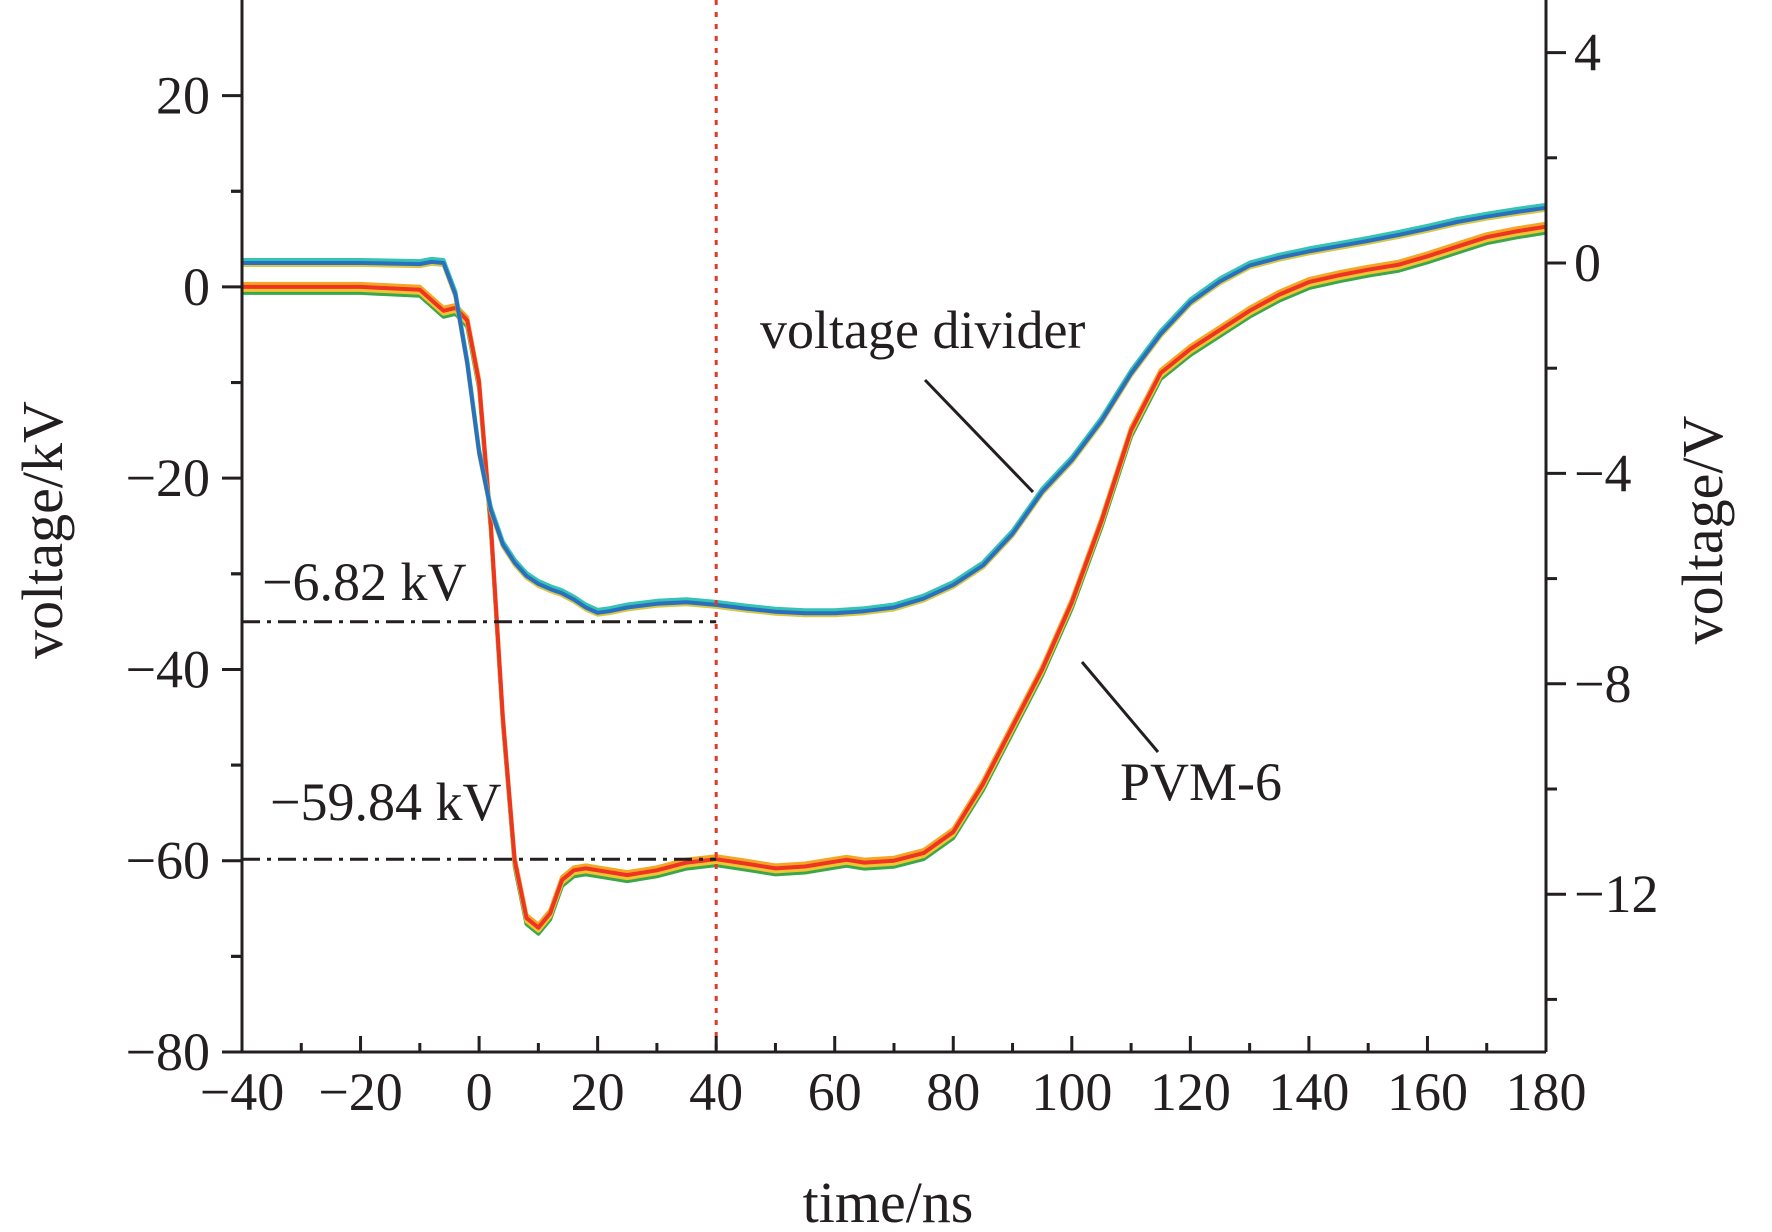 The height and width of the screenshot is (1232, 1772). I want to click on x-tick-label: 100, so click(1071, 1092).